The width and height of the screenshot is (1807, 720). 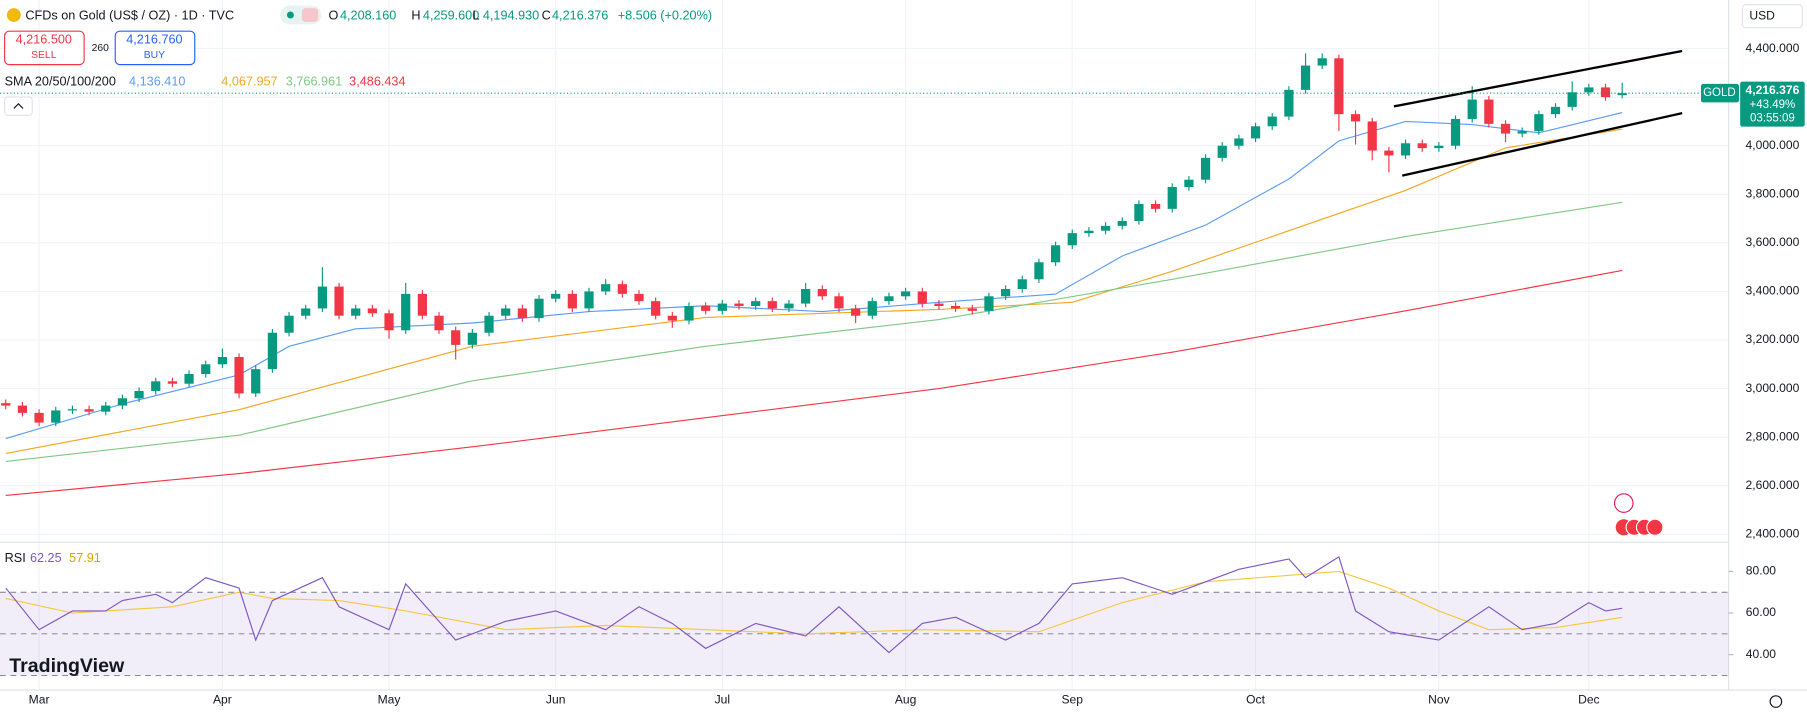 What do you see at coordinates (290, 15) in the screenshot?
I see `status-dot` at bounding box center [290, 15].